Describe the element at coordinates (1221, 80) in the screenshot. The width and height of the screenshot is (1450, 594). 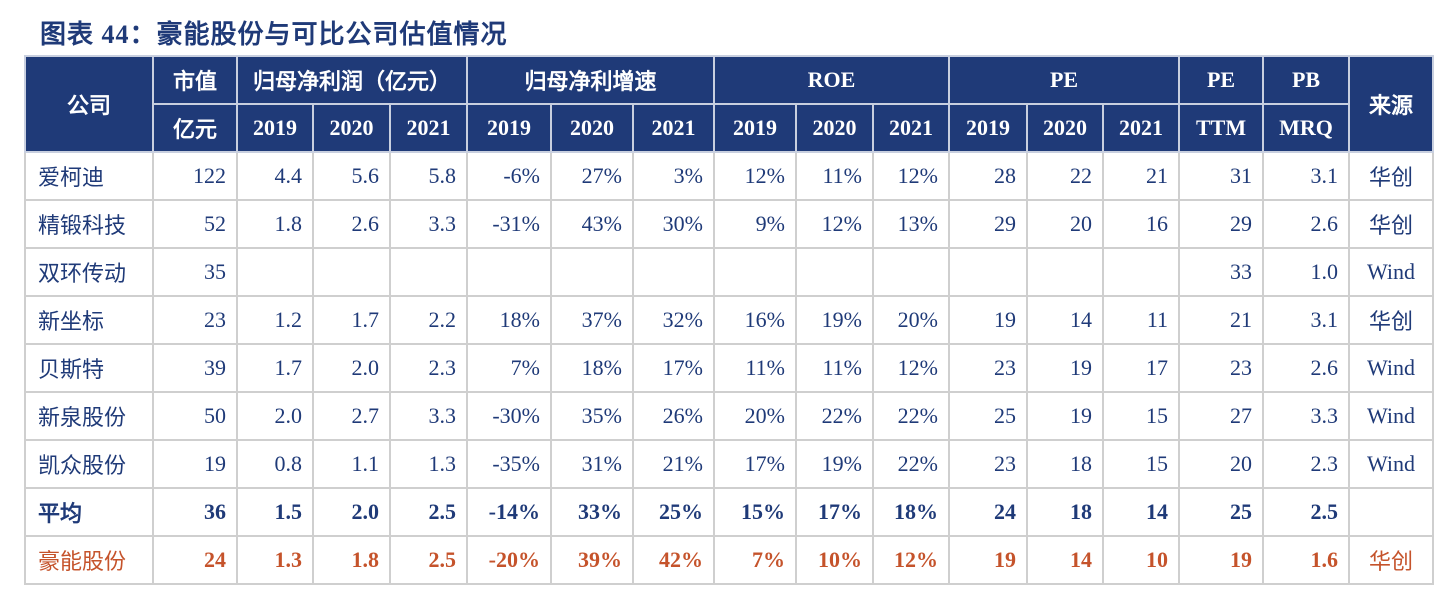
I see `header-cell: PE` at that location.